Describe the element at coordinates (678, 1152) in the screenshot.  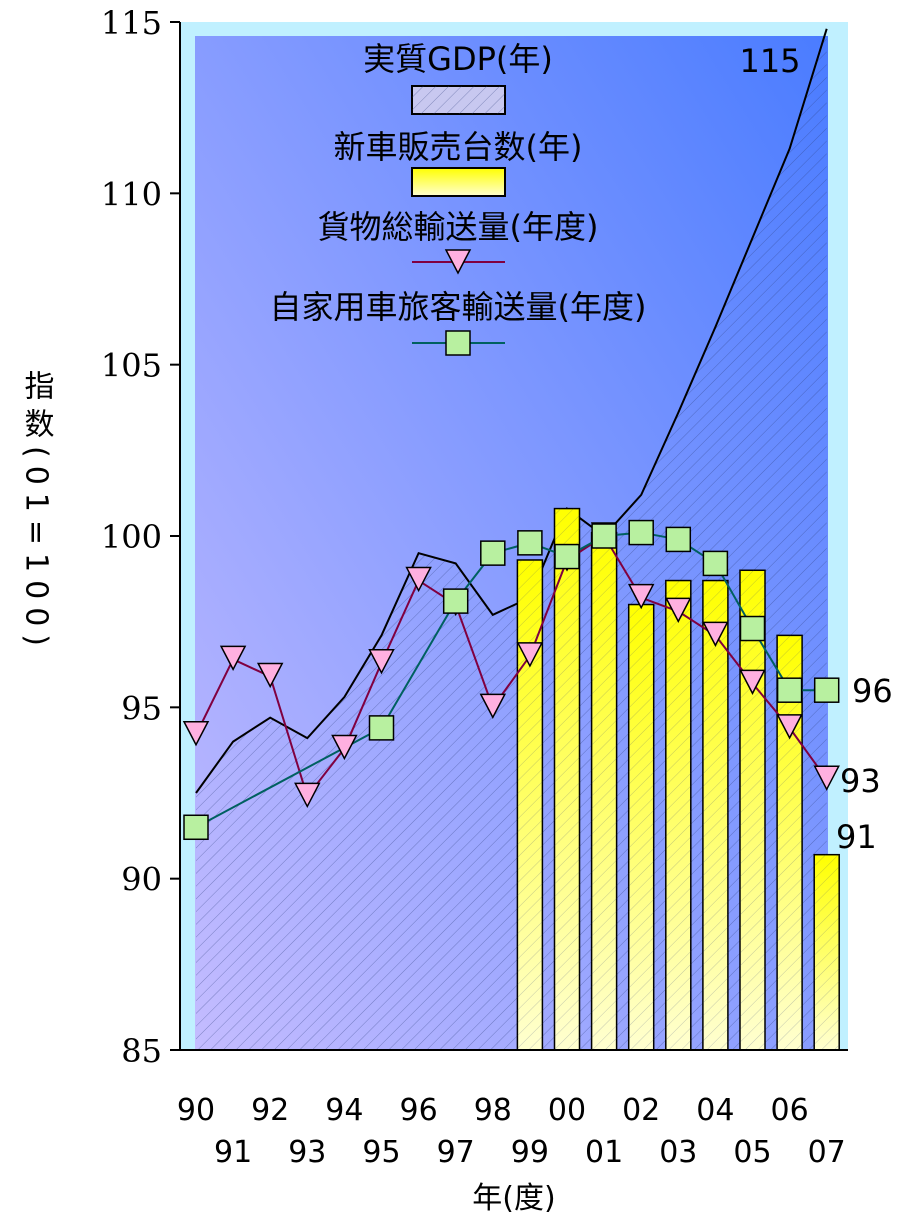
I see `x-tick-03: 03` at that location.